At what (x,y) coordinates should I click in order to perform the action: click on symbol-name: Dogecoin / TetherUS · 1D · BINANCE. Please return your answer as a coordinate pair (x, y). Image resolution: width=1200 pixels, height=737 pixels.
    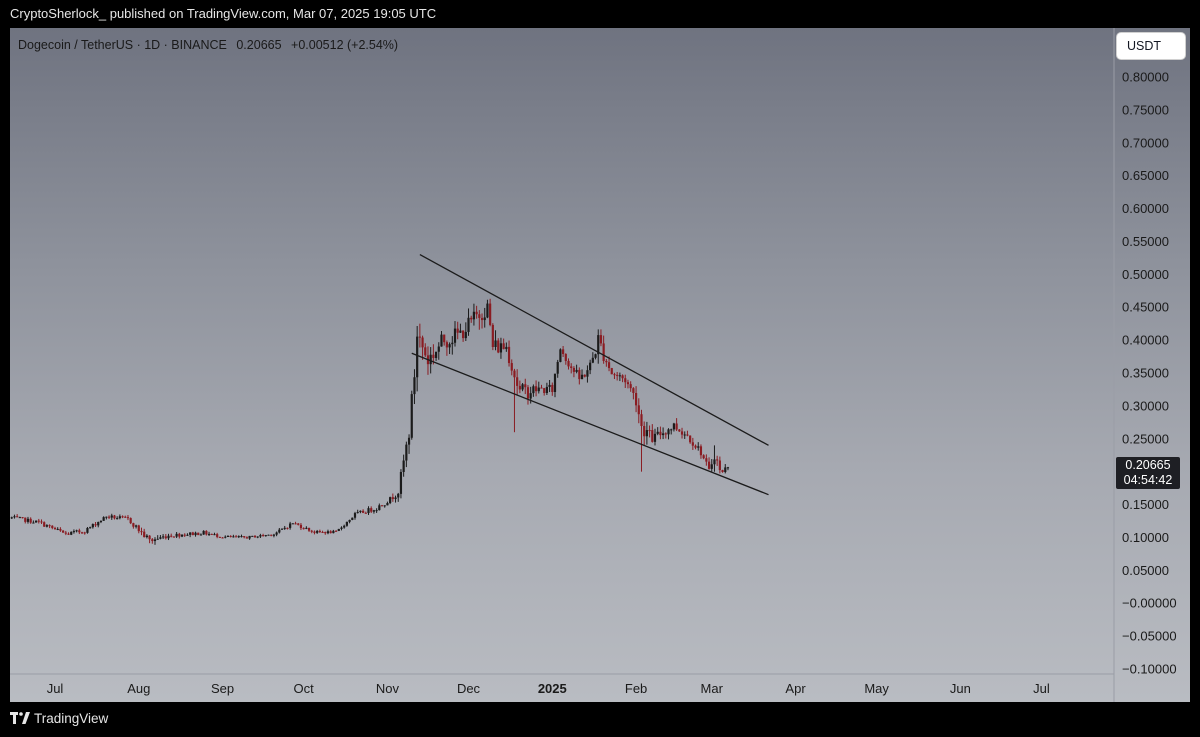
    Looking at the image, I should click on (122, 45).